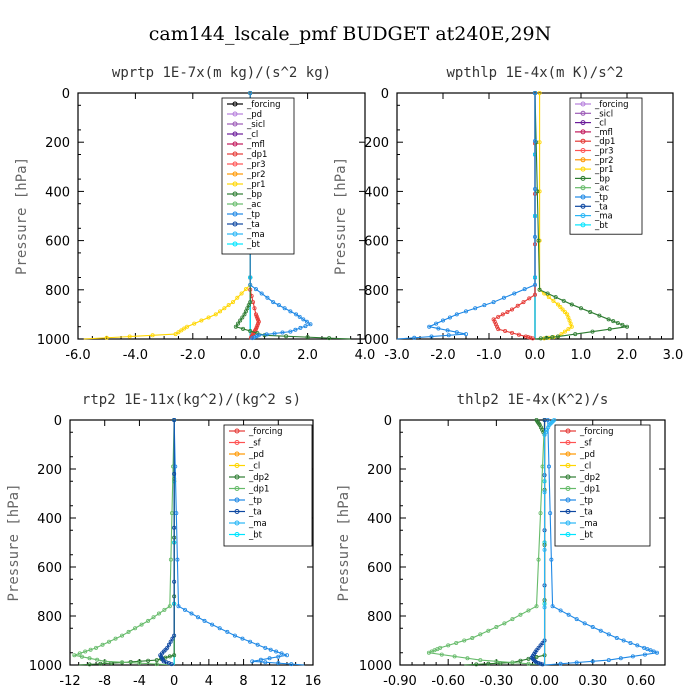  Describe the element at coordinates (256, 175) in the screenshot. I see `legend-label: _pr2` at that location.